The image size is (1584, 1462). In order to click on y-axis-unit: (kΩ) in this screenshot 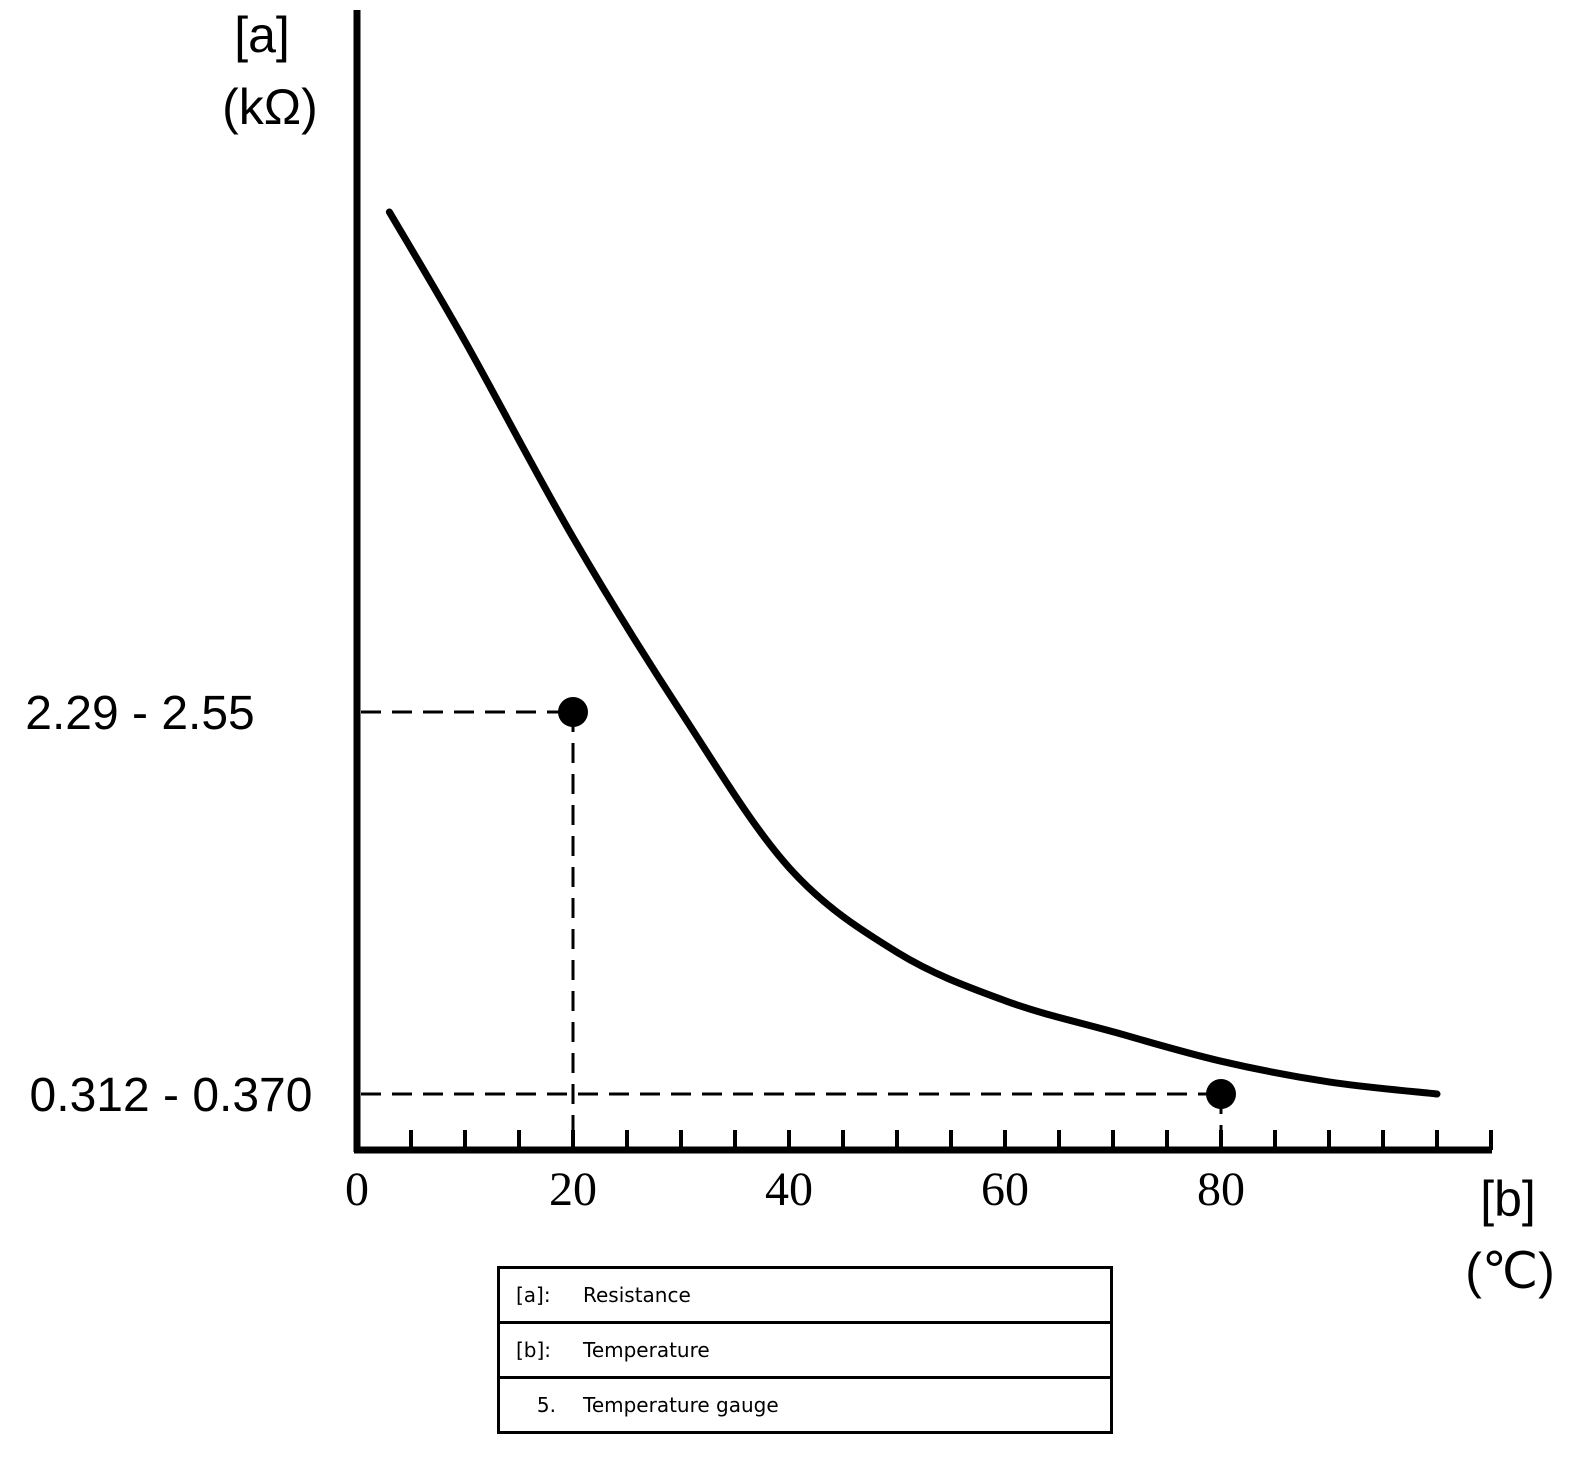, I will do `click(270, 107)`.